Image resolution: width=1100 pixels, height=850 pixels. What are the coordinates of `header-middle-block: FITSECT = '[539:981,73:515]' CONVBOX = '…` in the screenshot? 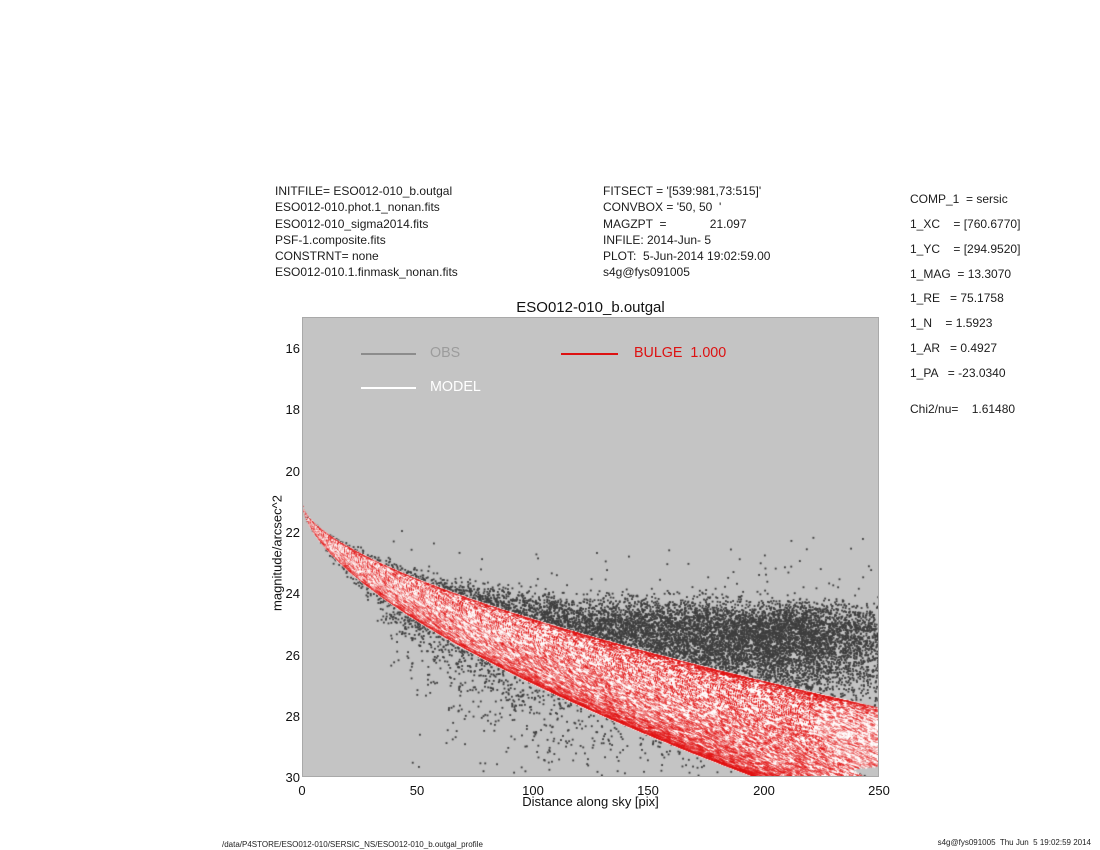 It's located at (686, 232).